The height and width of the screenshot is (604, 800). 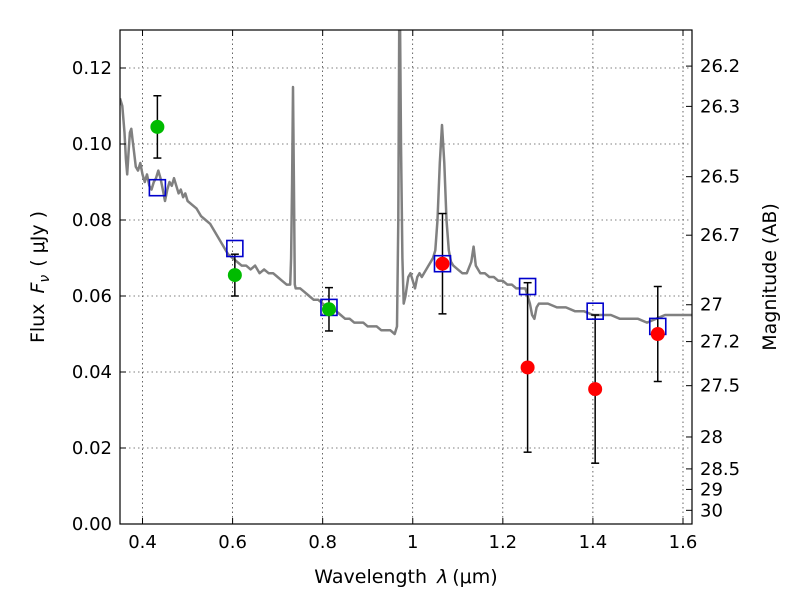 What do you see at coordinates (720, 386) in the screenshot?
I see `y2-tick-label: 27.5` at bounding box center [720, 386].